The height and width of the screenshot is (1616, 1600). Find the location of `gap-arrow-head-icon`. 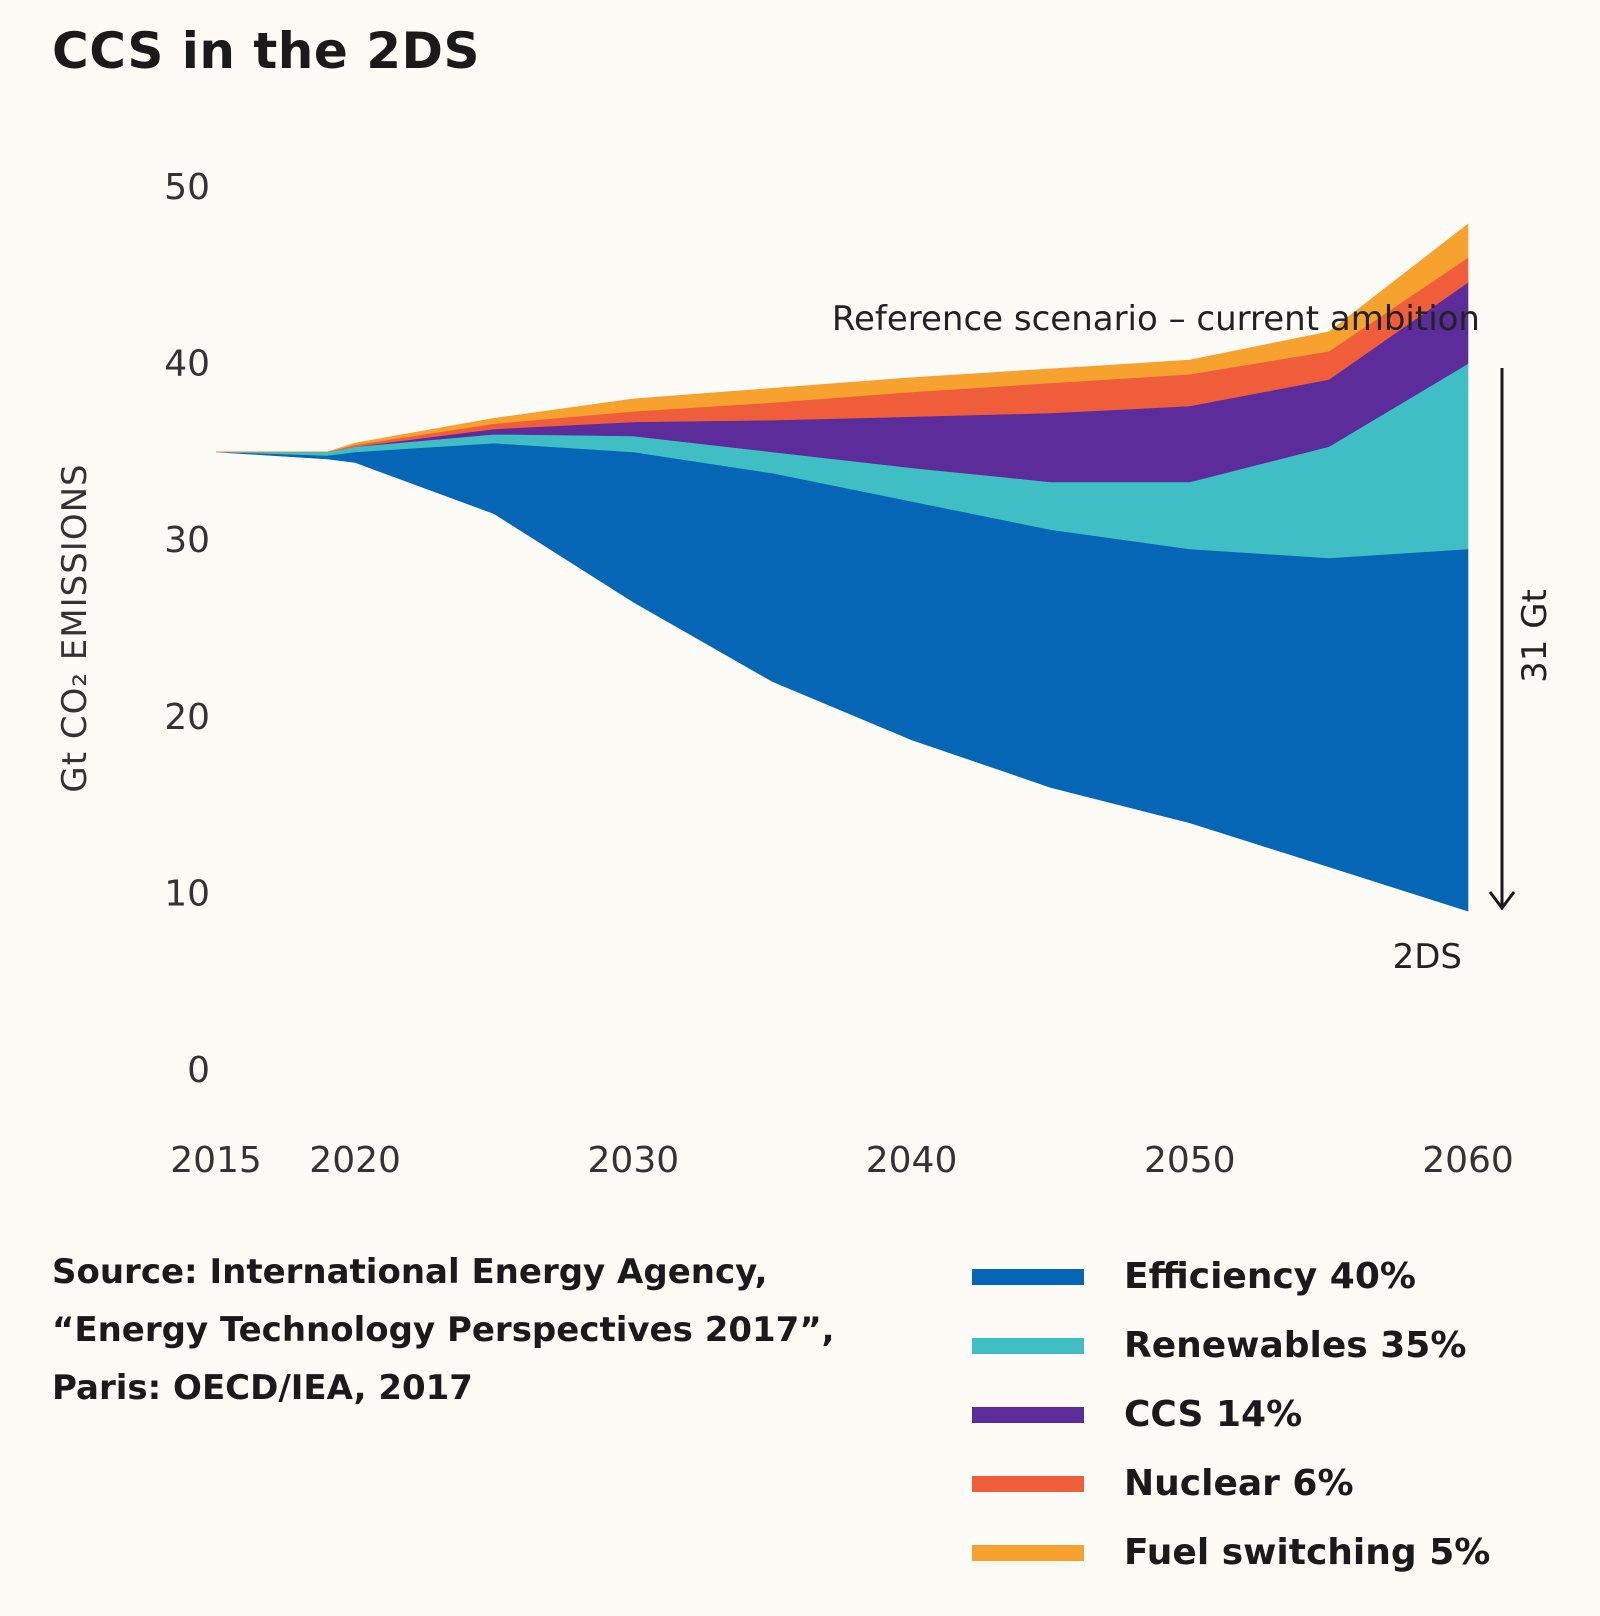

gap-arrow-head-icon is located at coordinates (1502, 901).